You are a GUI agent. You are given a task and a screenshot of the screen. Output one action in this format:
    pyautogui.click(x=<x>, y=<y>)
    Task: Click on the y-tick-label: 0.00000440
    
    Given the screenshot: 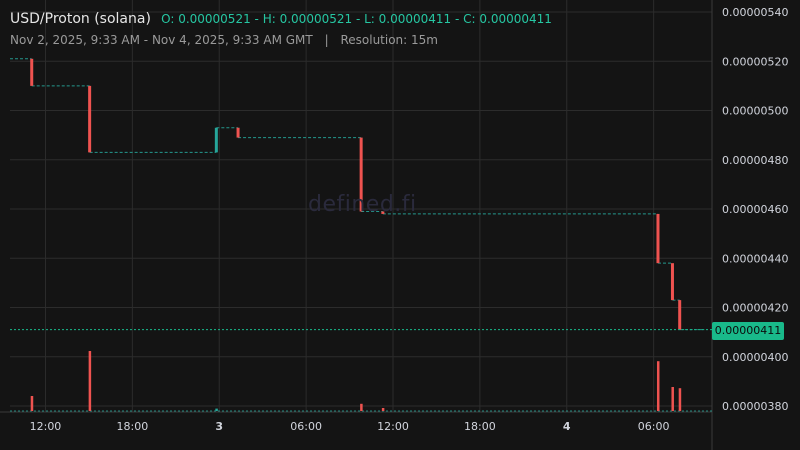 What is the action you would take?
    pyautogui.click(x=755, y=258)
    